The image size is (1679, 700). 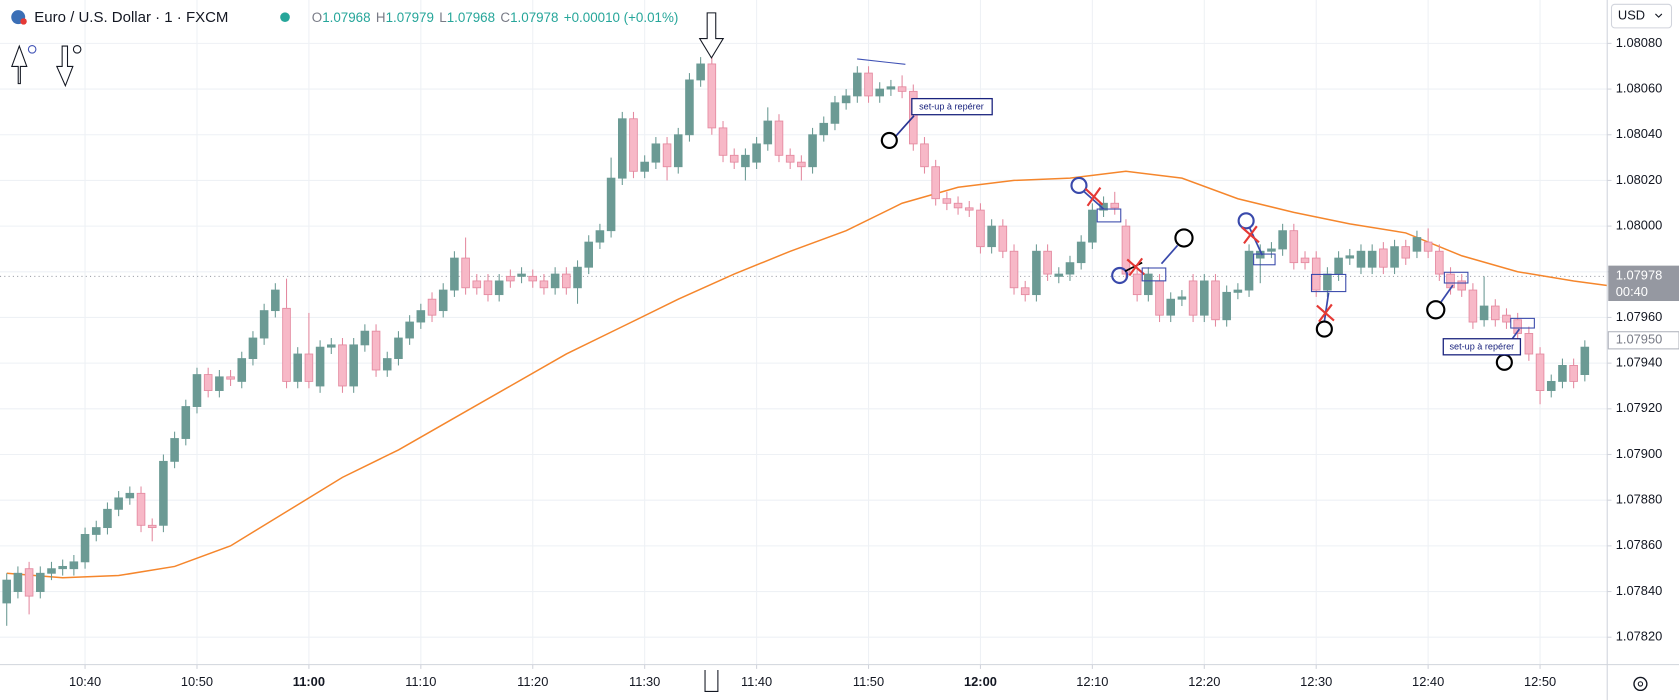 I want to click on x-tick-label: 11:20, so click(x=532, y=681).